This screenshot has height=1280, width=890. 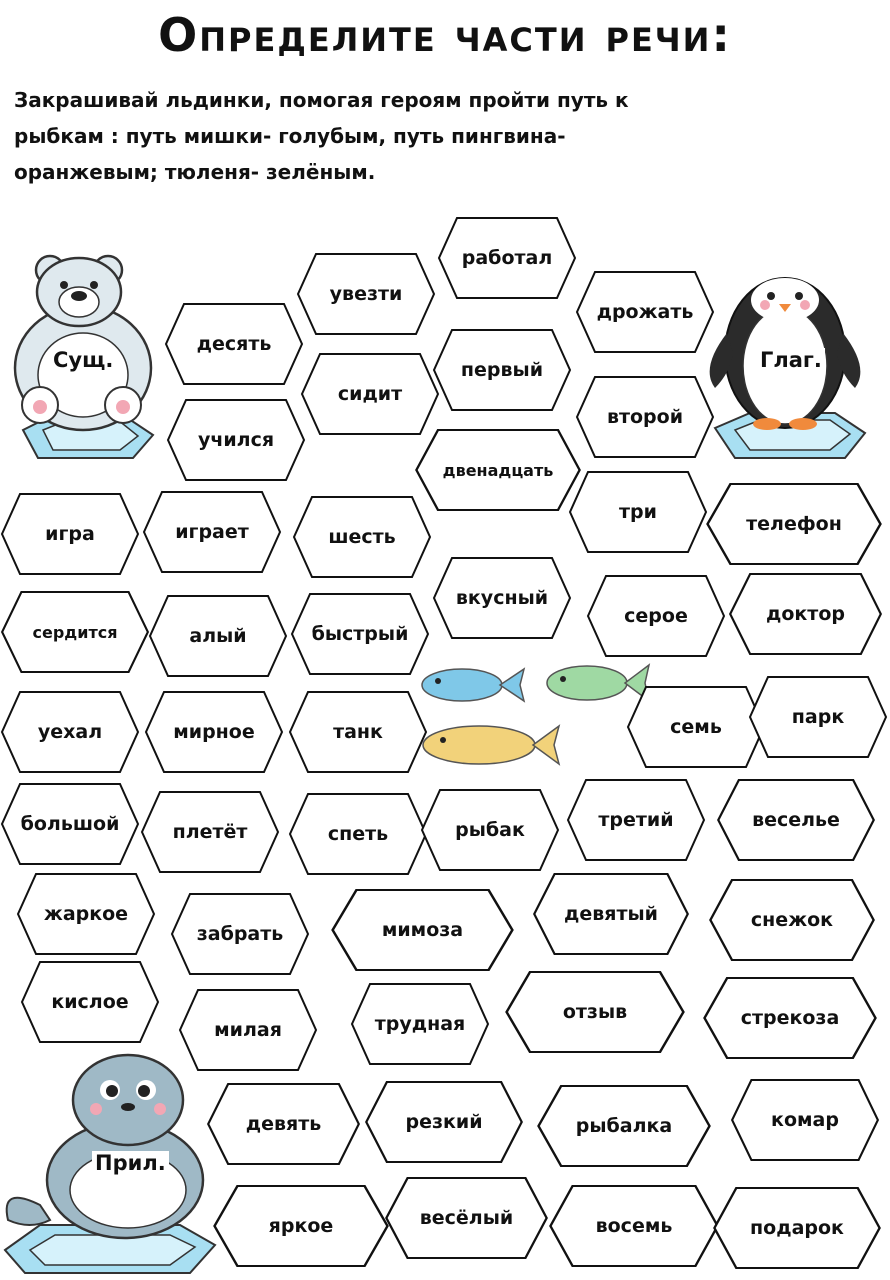 I want to click on hex-word: плетёт, so click(x=210, y=832).